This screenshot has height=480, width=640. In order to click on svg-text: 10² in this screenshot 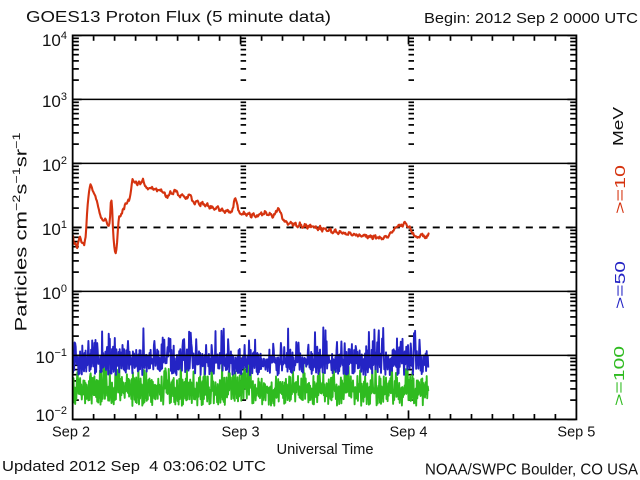, I will do `click(54, 165)`.